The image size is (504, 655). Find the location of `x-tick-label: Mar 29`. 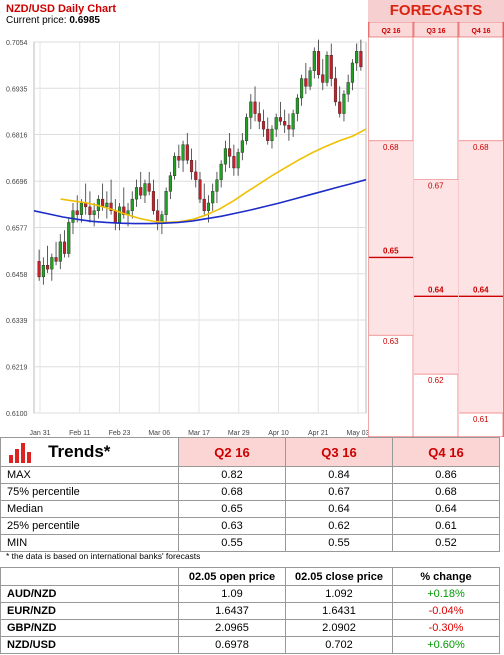

x-tick-label: Mar 29 is located at coordinates (239, 433).